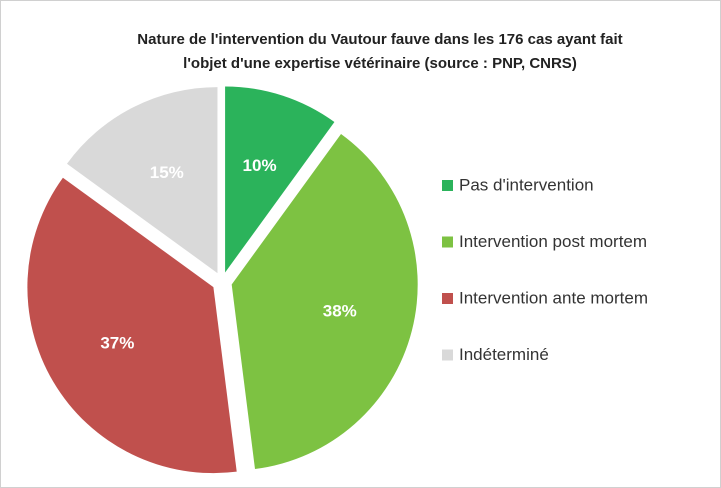 This screenshot has width=721, height=488. What do you see at coordinates (553, 297) in the screenshot?
I see `legend-label: Intervention ante mortem` at bounding box center [553, 297].